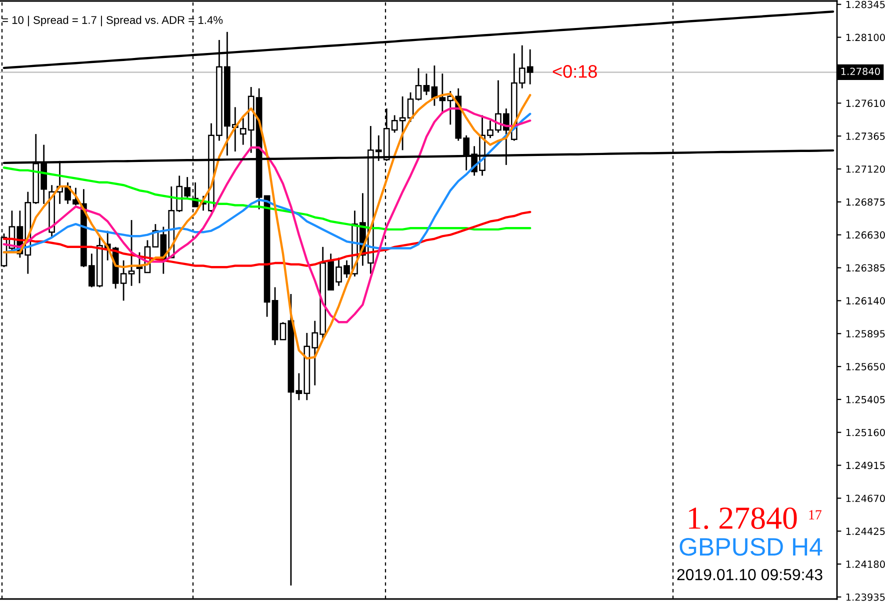  Describe the element at coordinates (865, 103) in the screenshot. I see `y-tick-label: 1.27610` at that location.